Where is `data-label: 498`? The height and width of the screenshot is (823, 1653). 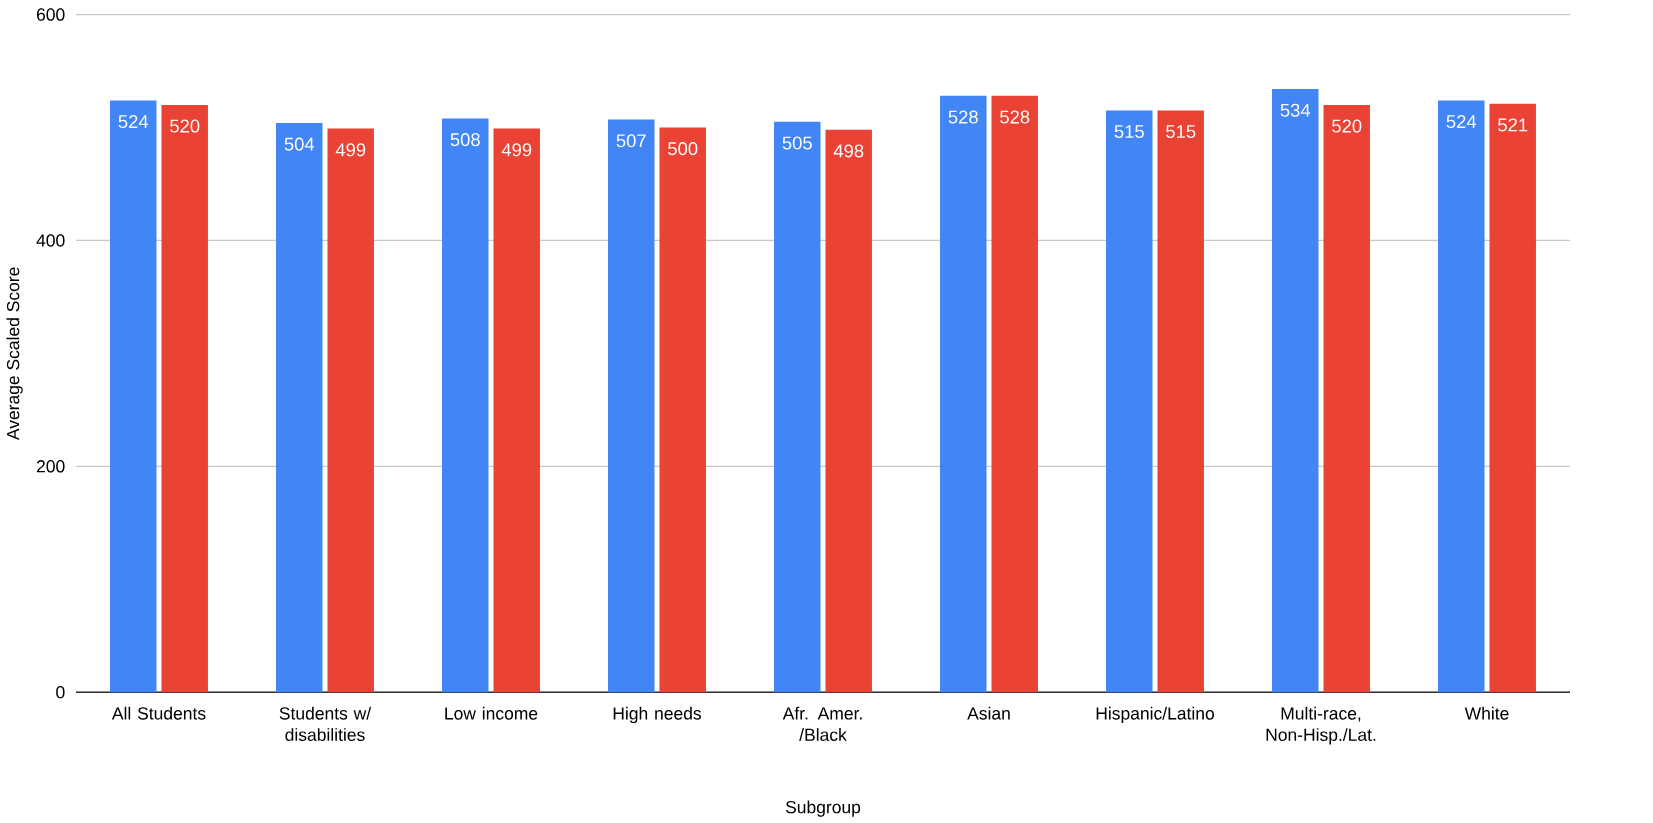
data-label: 498 is located at coordinates (848, 151).